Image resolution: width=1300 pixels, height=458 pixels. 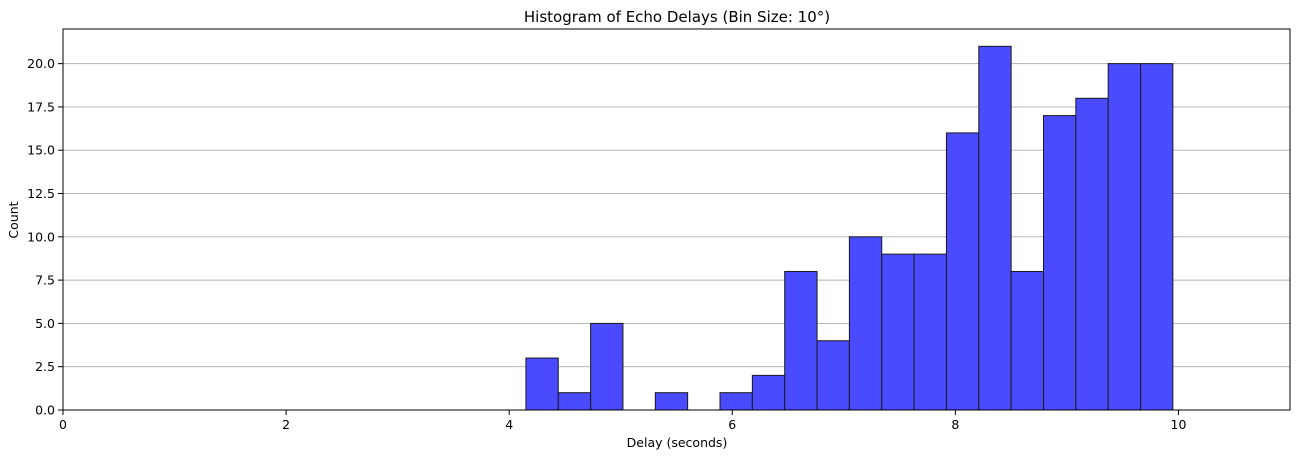 What do you see at coordinates (41, 236) in the screenshot?
I see `y-tick-label: 10.0` at bounding box center [41, 236].